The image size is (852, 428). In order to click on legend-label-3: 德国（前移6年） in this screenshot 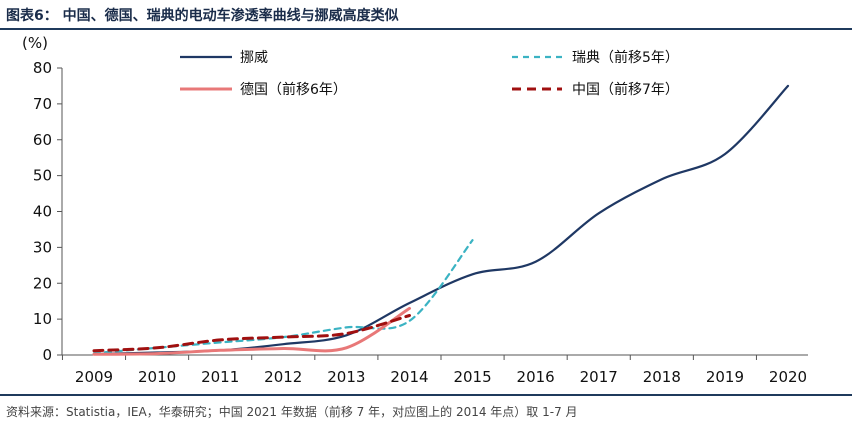, I will do `click(293, 89)`.